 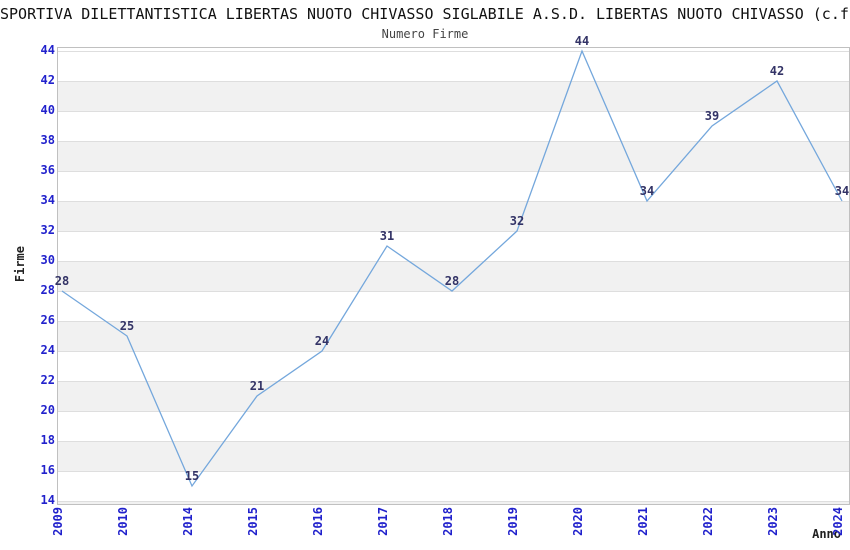 What do you see at coordinates (58, 521) in the screenshot?
I see `x-tick-label: 2009` at bounding box center [58, 521].